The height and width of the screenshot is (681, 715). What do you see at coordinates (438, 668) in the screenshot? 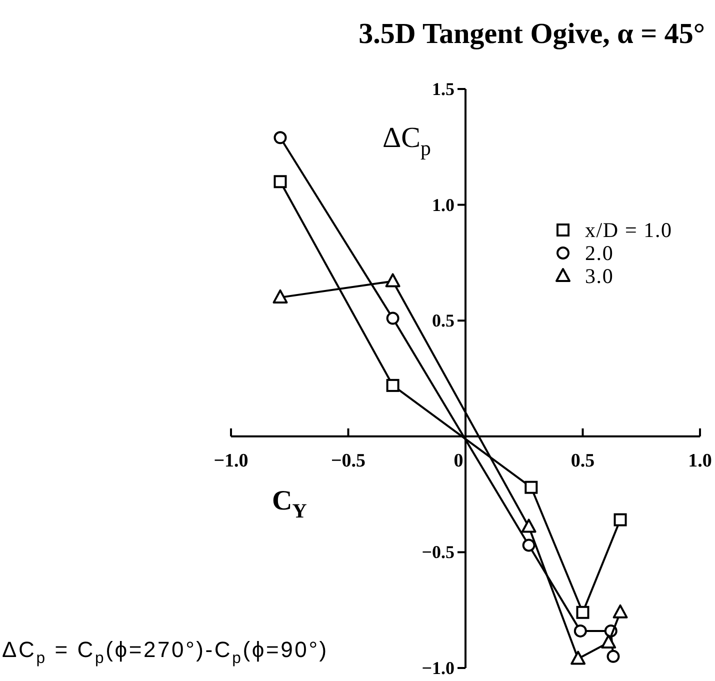
I see `y-tick-label: −1.0` at bounding box center [438, 668].